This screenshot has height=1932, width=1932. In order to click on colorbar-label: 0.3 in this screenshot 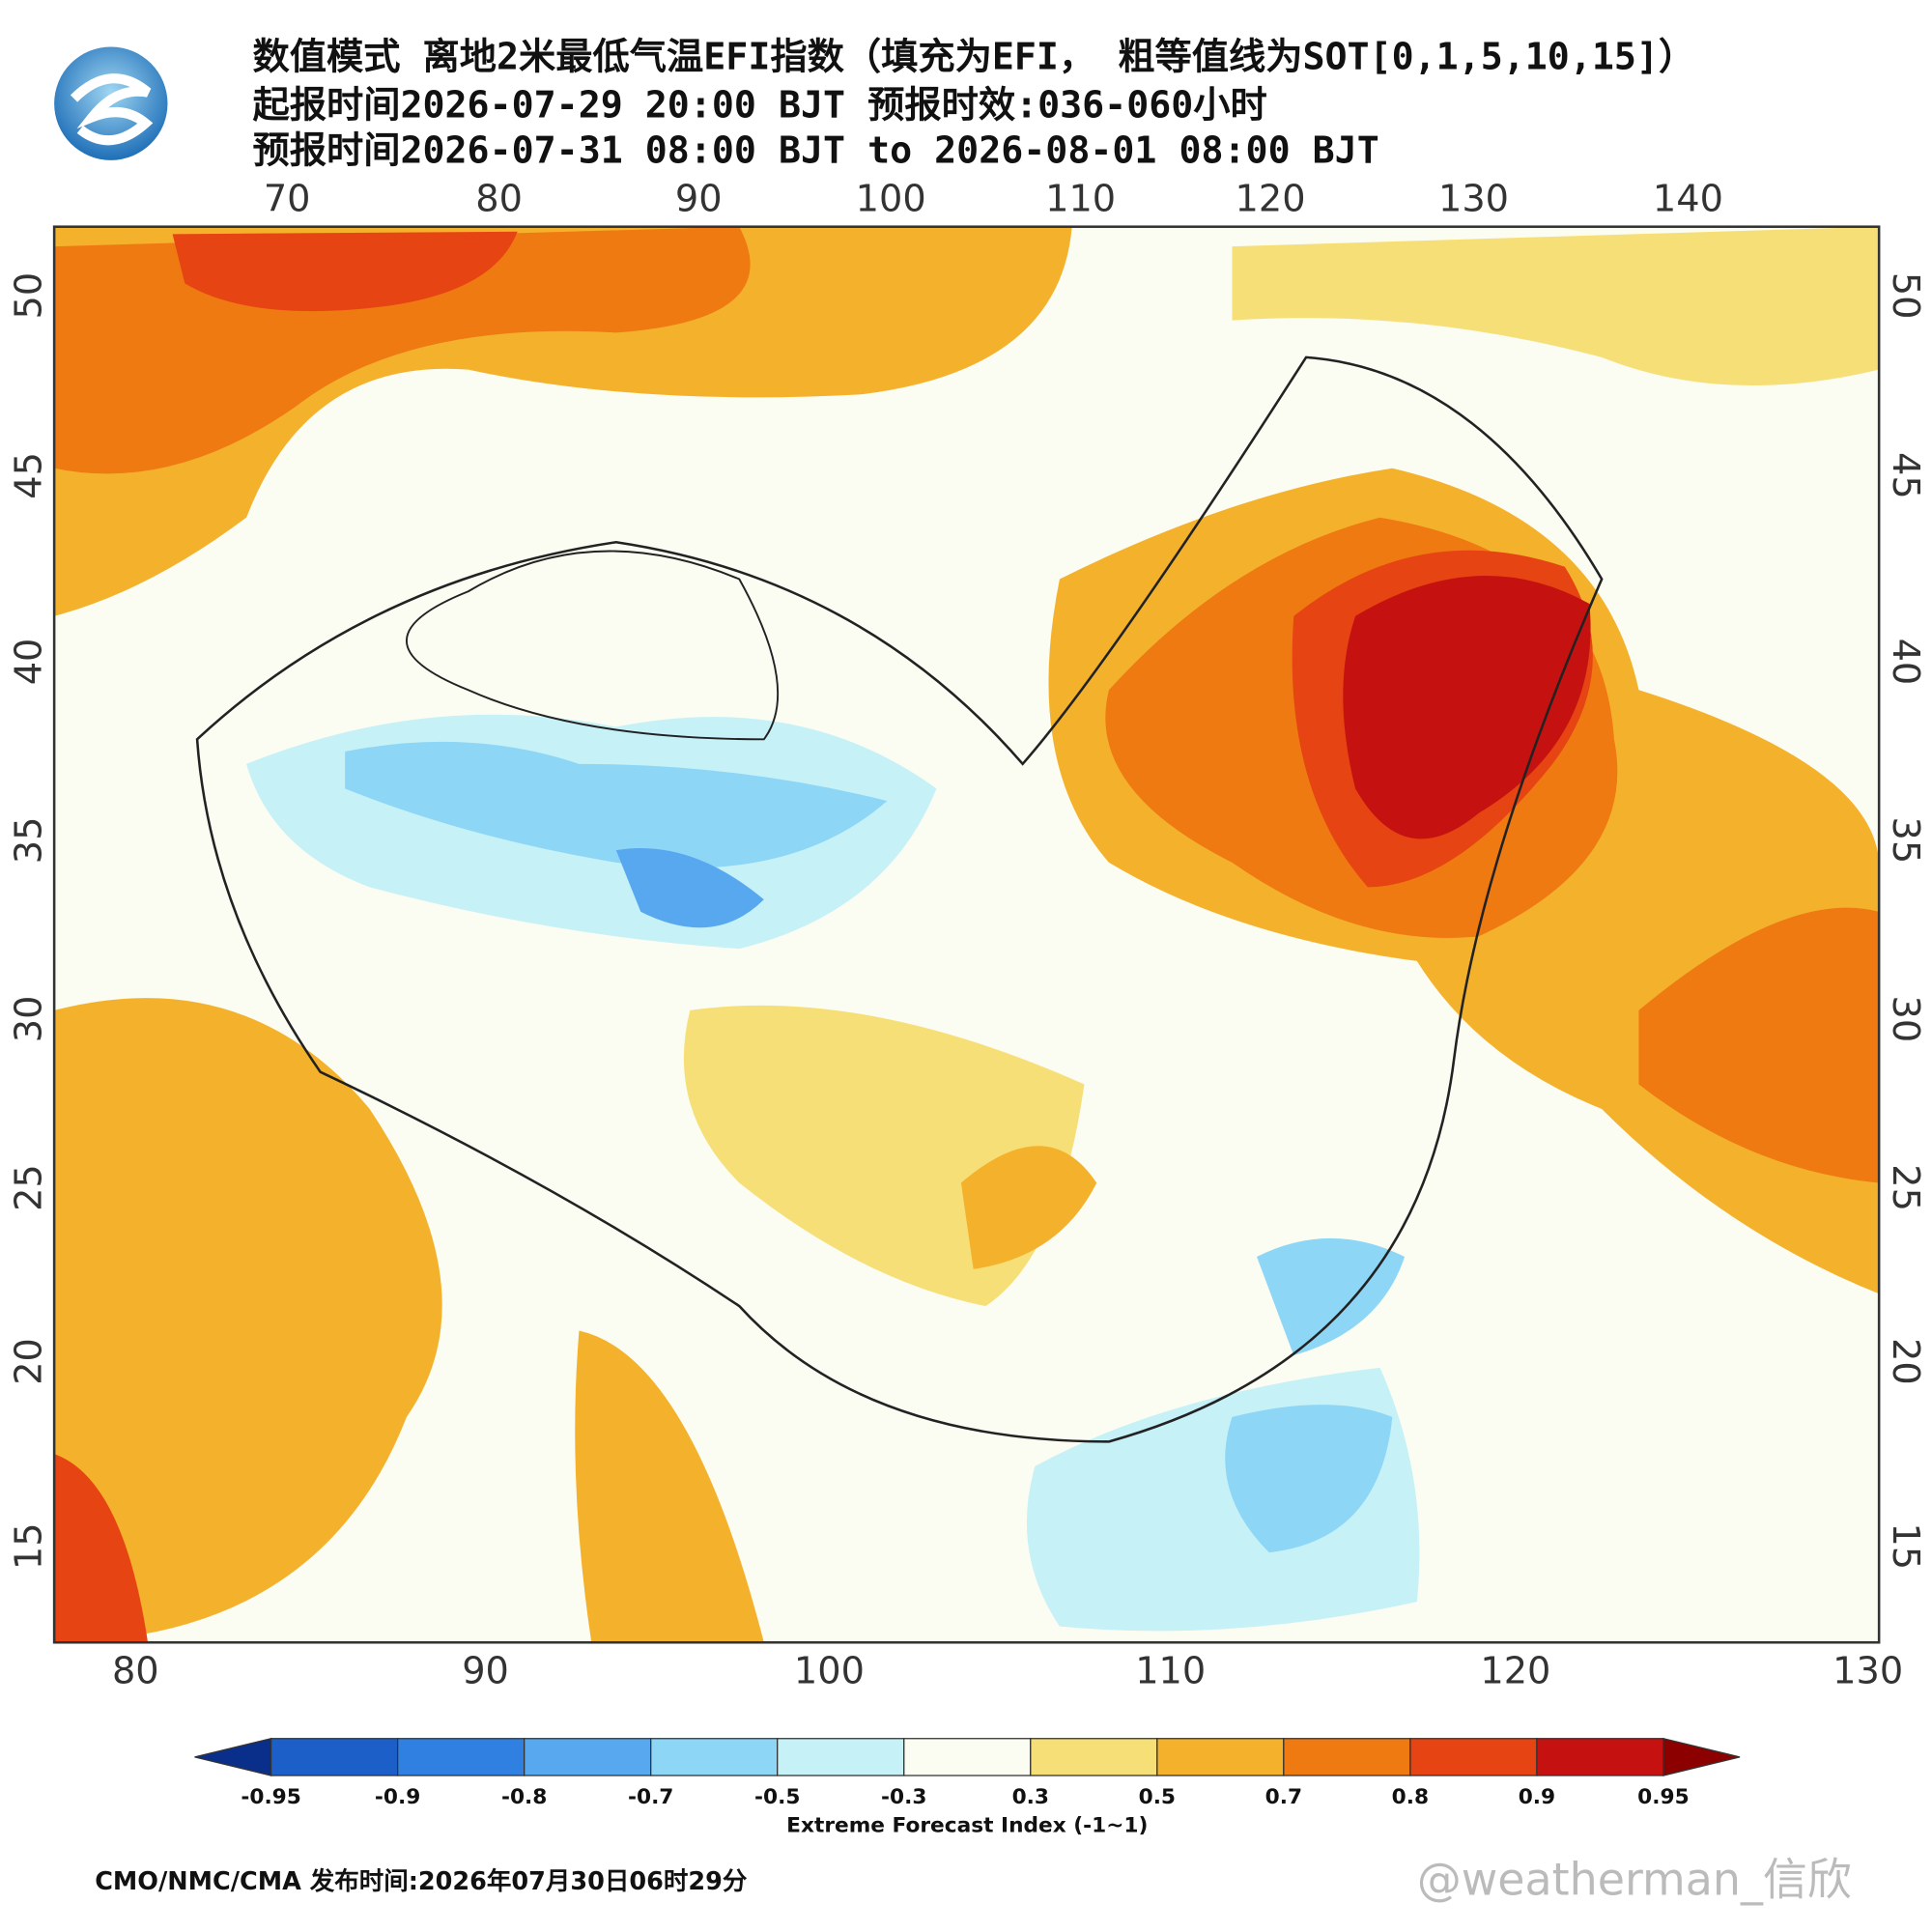, I will do `click(1030, 1797)`.